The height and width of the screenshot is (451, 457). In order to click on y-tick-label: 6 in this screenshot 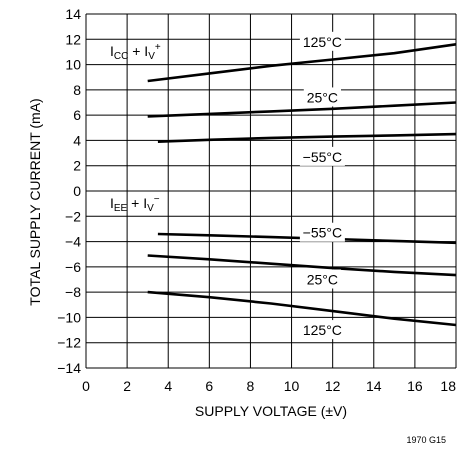, I will do `click(77, 115)`.